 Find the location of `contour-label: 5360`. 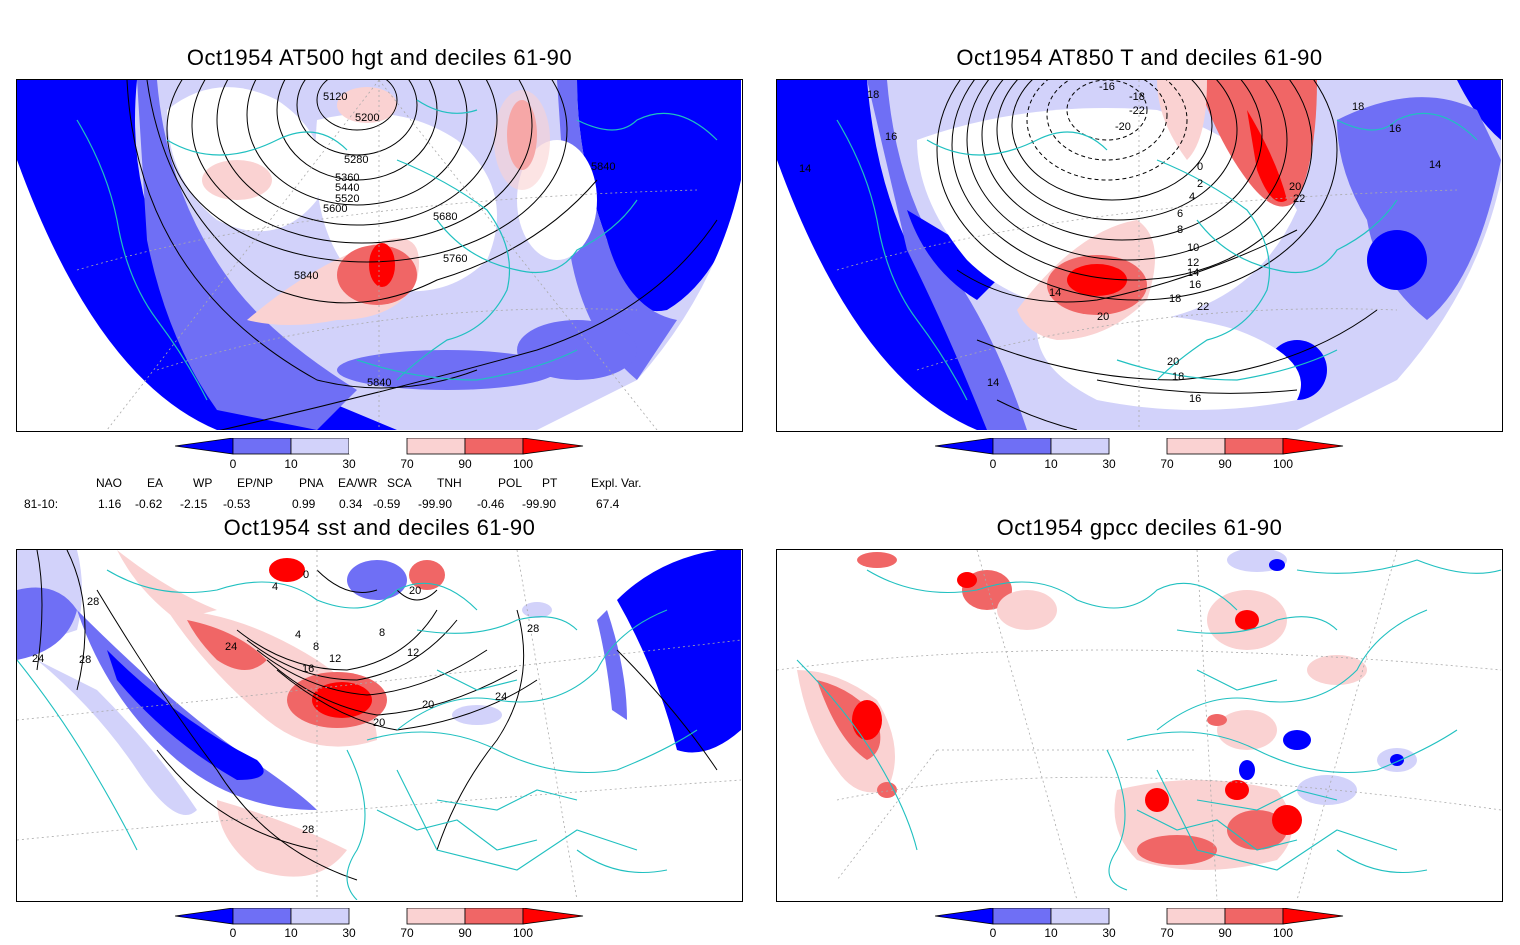

contour-label: 5360 is located at coordinates (347, 178).